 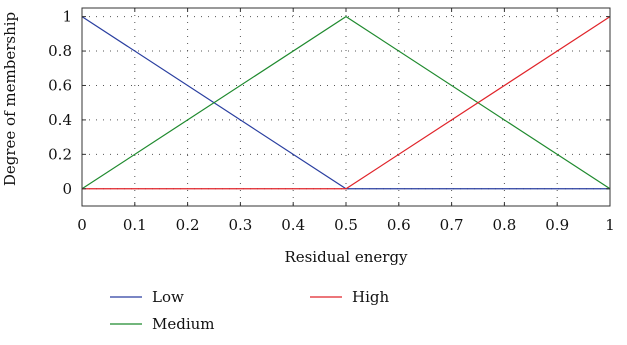 What do you see at coordinates (135, 225) in the screenshot?
I see `x-tick-label: 0.1` at bounding box center [135, 225].